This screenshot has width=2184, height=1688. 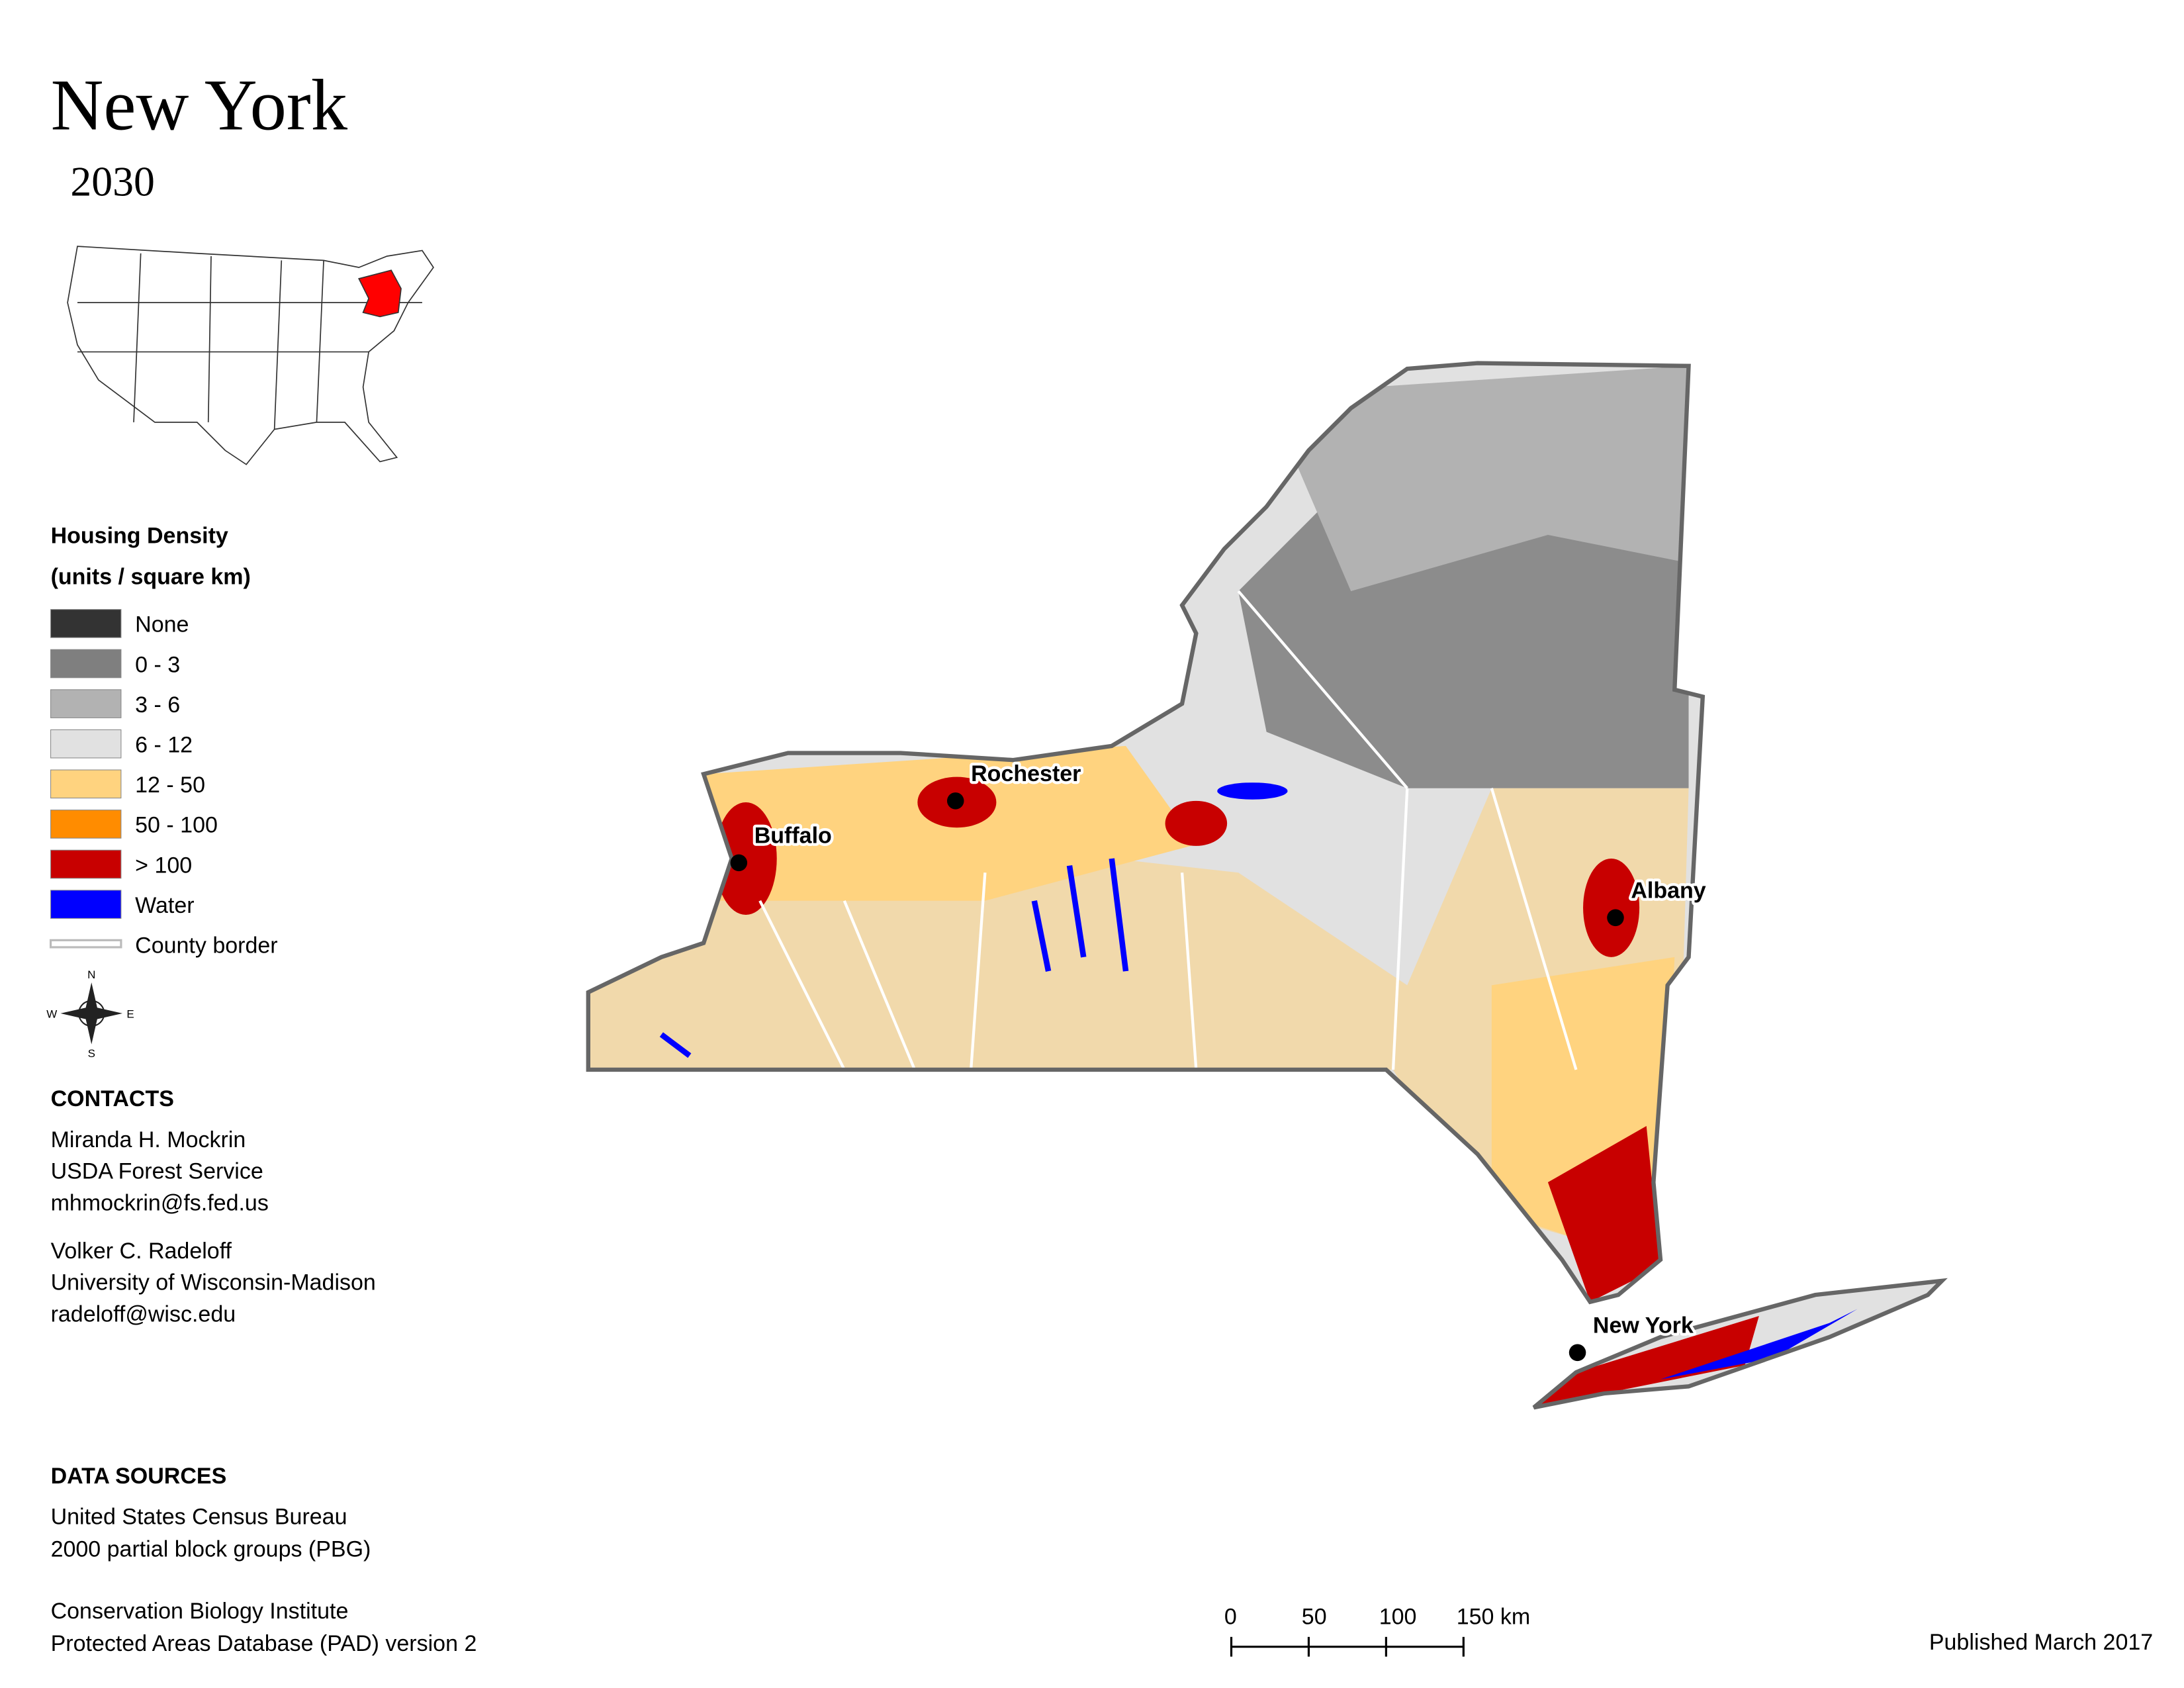 I want to click on legend-label: 3 - 6, so click(x=157, y=705).